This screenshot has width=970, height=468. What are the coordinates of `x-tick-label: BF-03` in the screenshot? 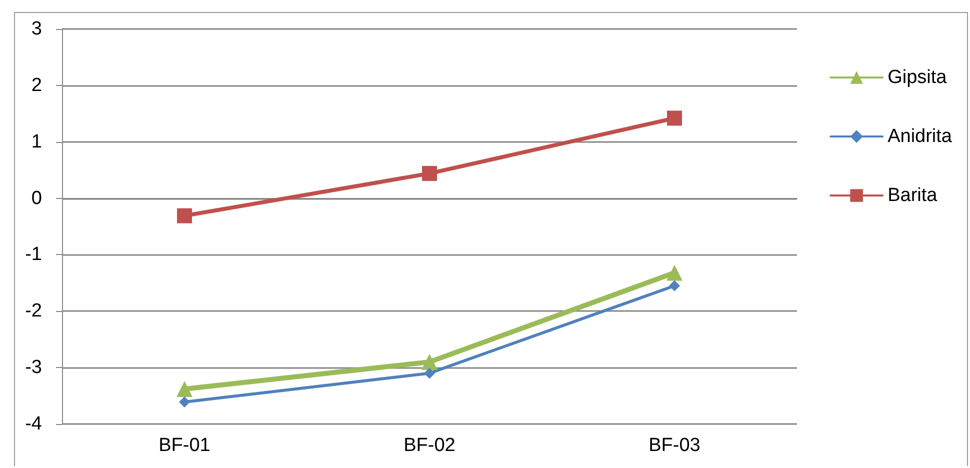 It's located at (674, 445).